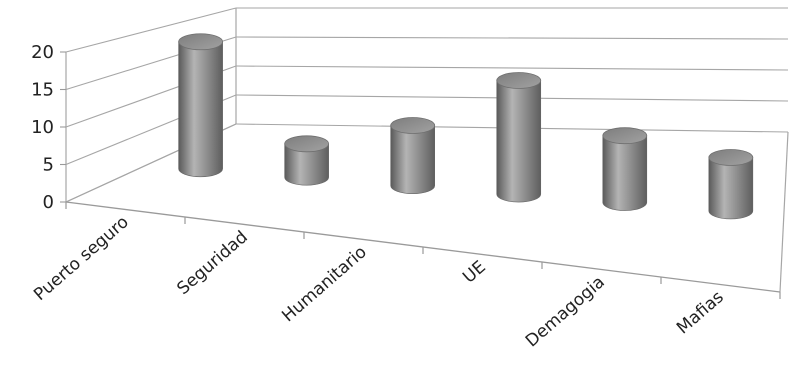  Describe the element at coordinates (700, 312) in the screenshot. I see `x-tick-label: Mafias` at that location.